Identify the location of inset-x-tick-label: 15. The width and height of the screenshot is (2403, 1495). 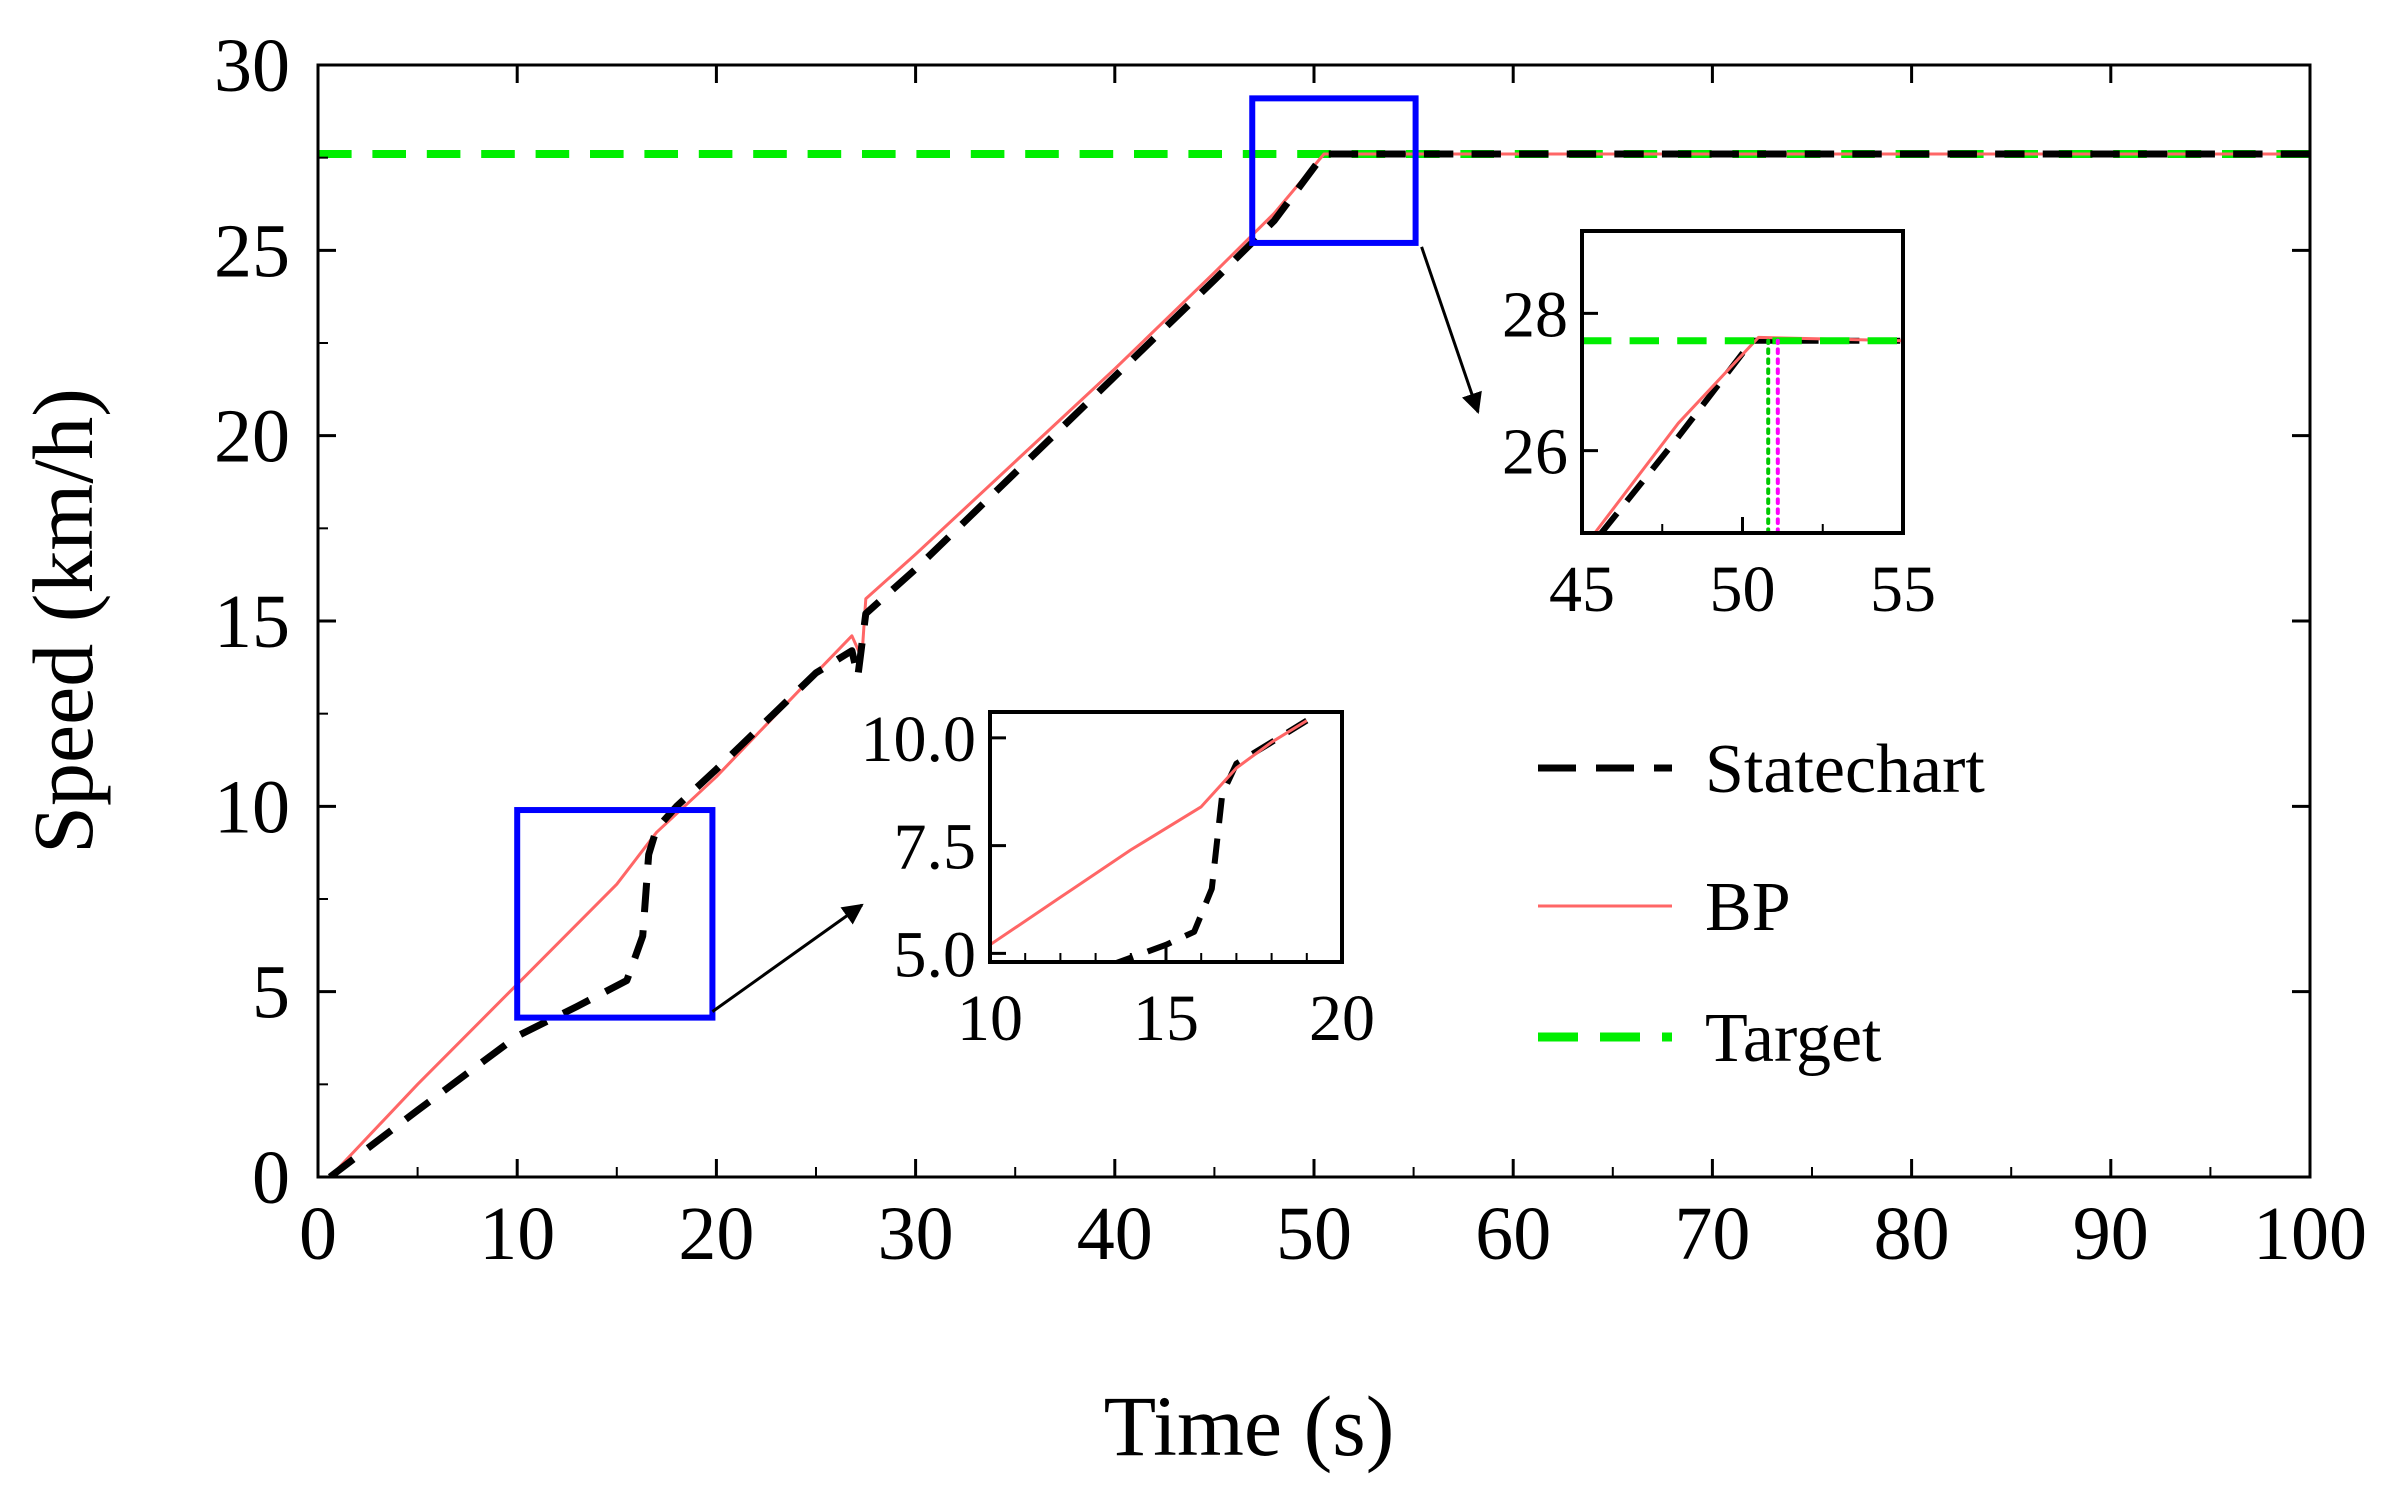
(1166, 1018).